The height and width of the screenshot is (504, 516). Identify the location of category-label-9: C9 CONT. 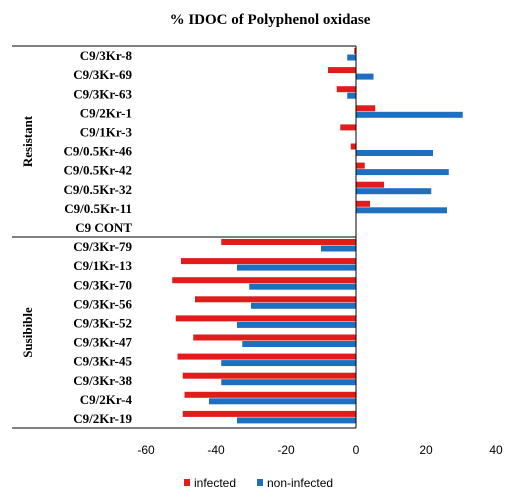
(103, 227).